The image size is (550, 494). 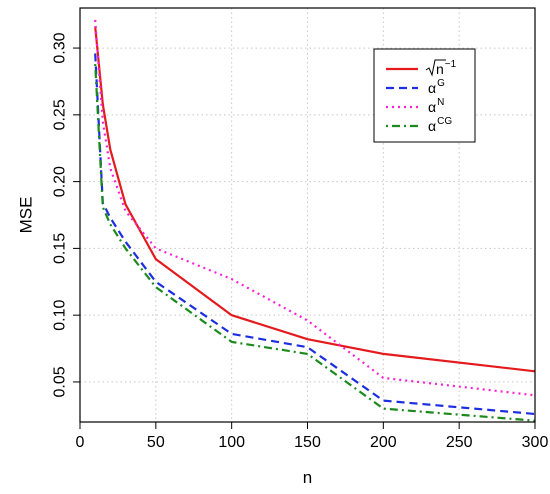 What do you see at coordinates (66, 215) in the screenshot?
I see `y-axis: 0.05 0.10 0.15 0.20 0.25 0.30` at bounding box center [66, 215].